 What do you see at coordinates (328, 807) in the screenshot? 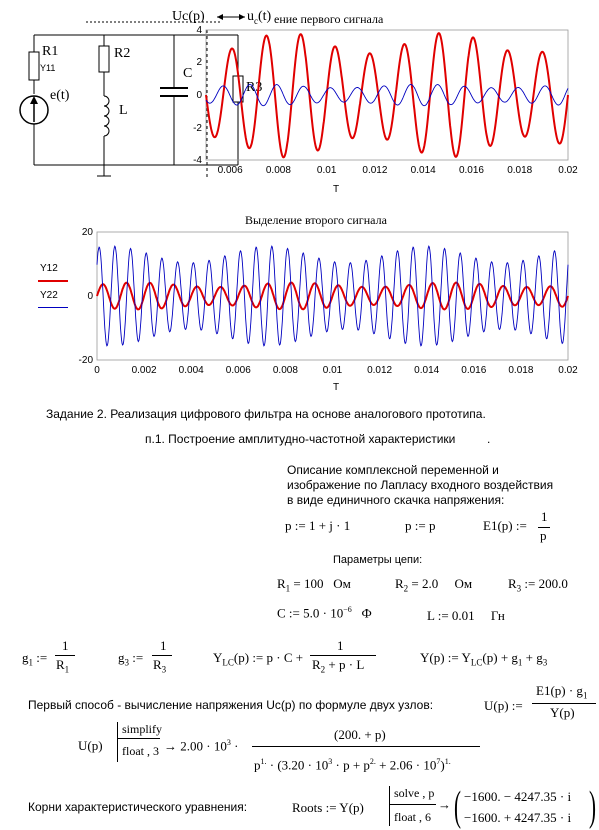
I see `roots-def: Roots := Y(p)` at bounding box center [328, 807].